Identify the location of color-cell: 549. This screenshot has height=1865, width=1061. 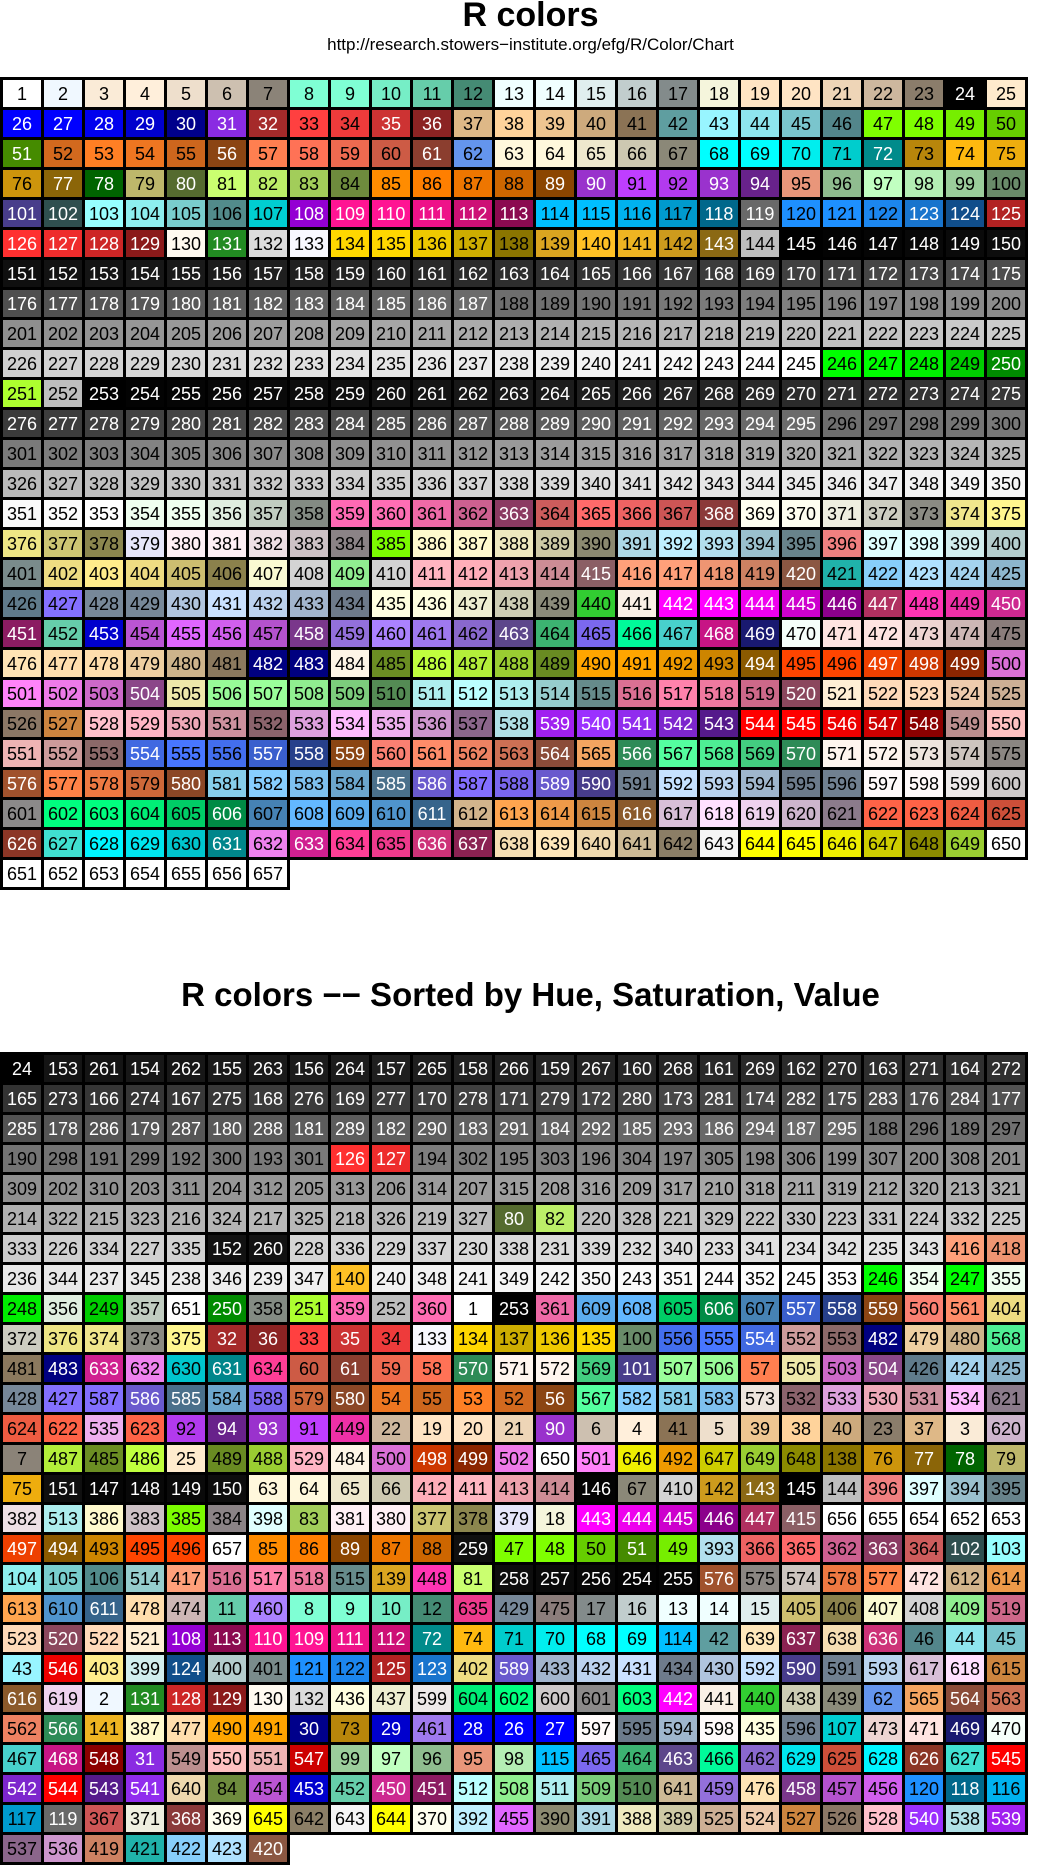
(187, 1760).